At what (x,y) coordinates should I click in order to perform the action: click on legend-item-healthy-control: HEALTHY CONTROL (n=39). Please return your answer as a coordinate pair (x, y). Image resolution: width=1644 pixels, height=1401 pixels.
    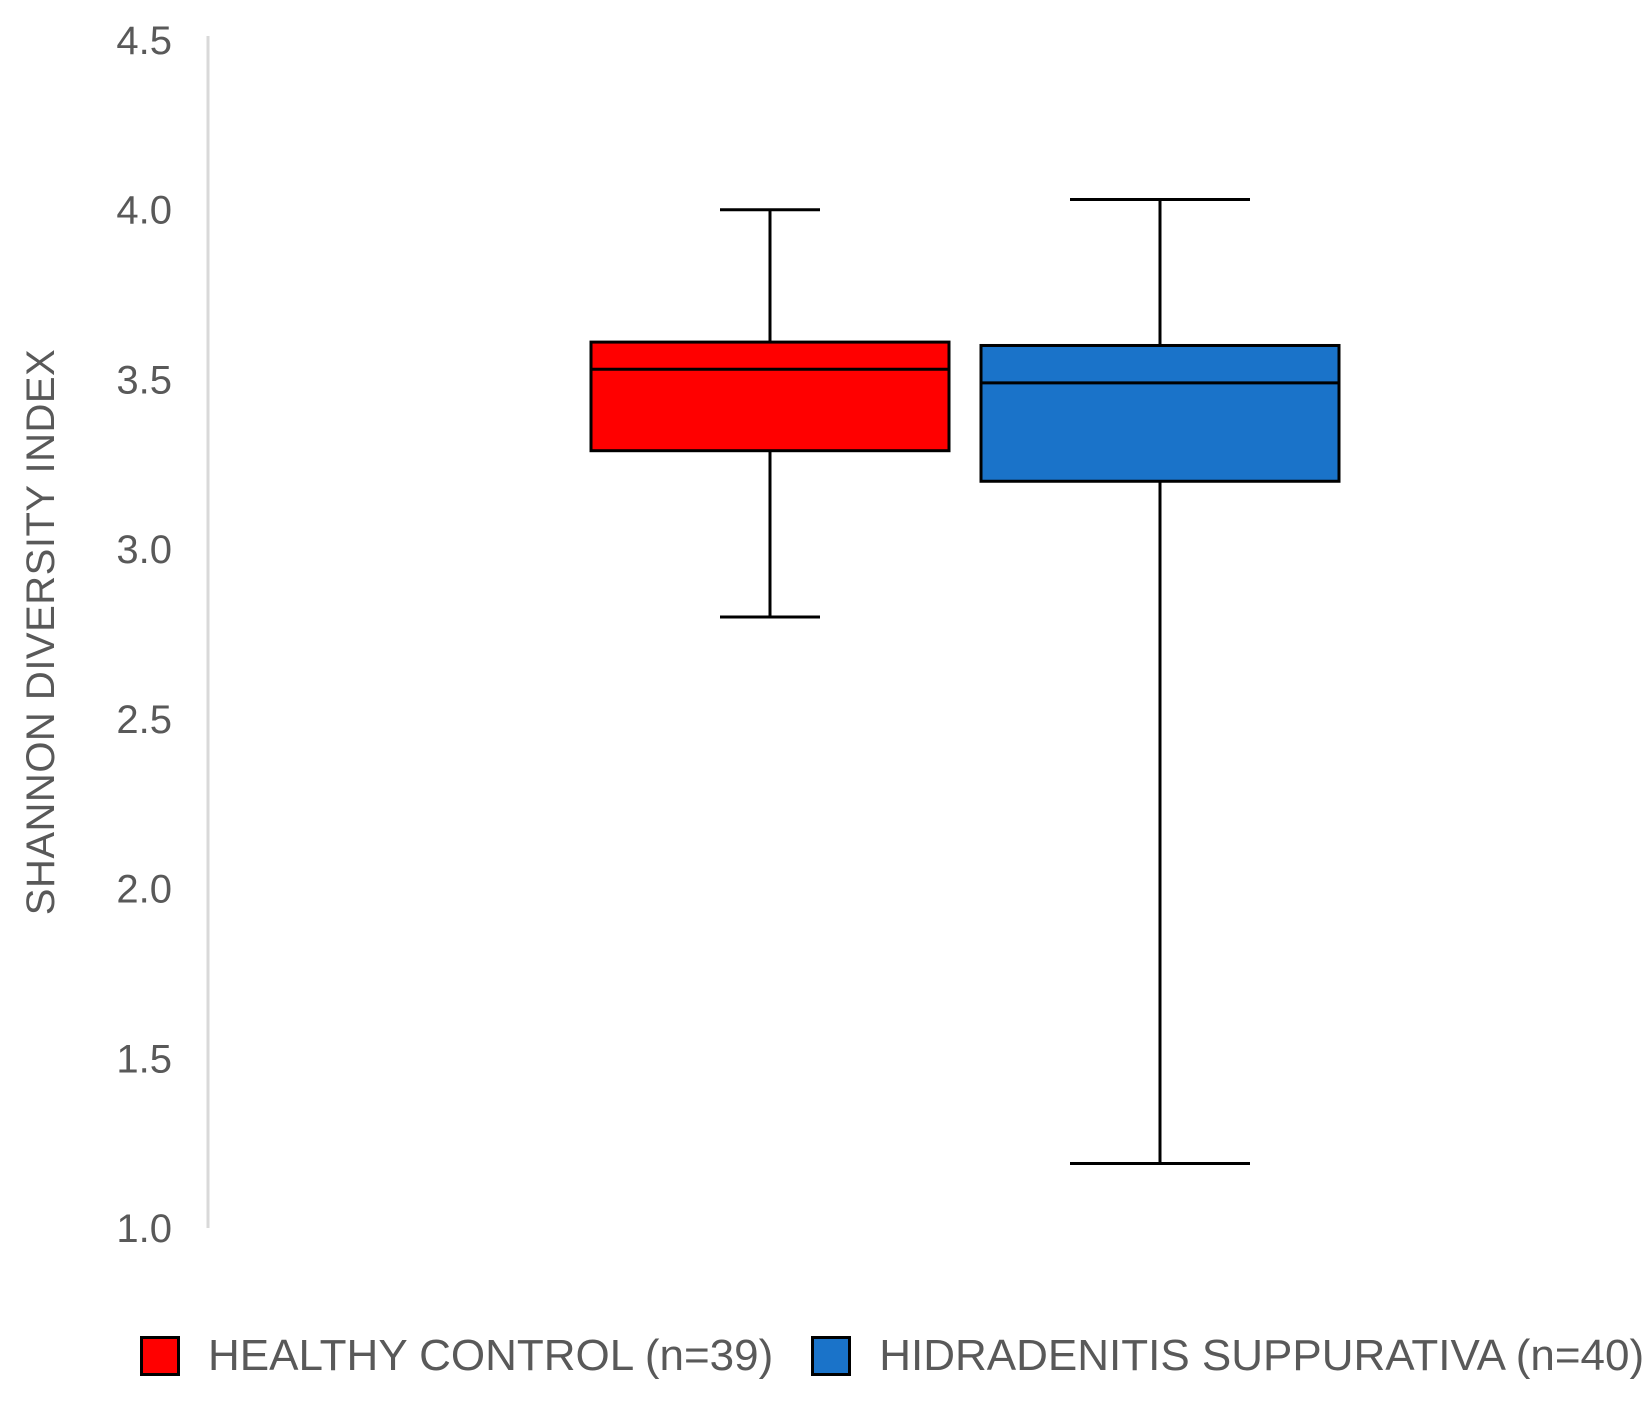
    Looking at the image, I should click on (456, 1356).